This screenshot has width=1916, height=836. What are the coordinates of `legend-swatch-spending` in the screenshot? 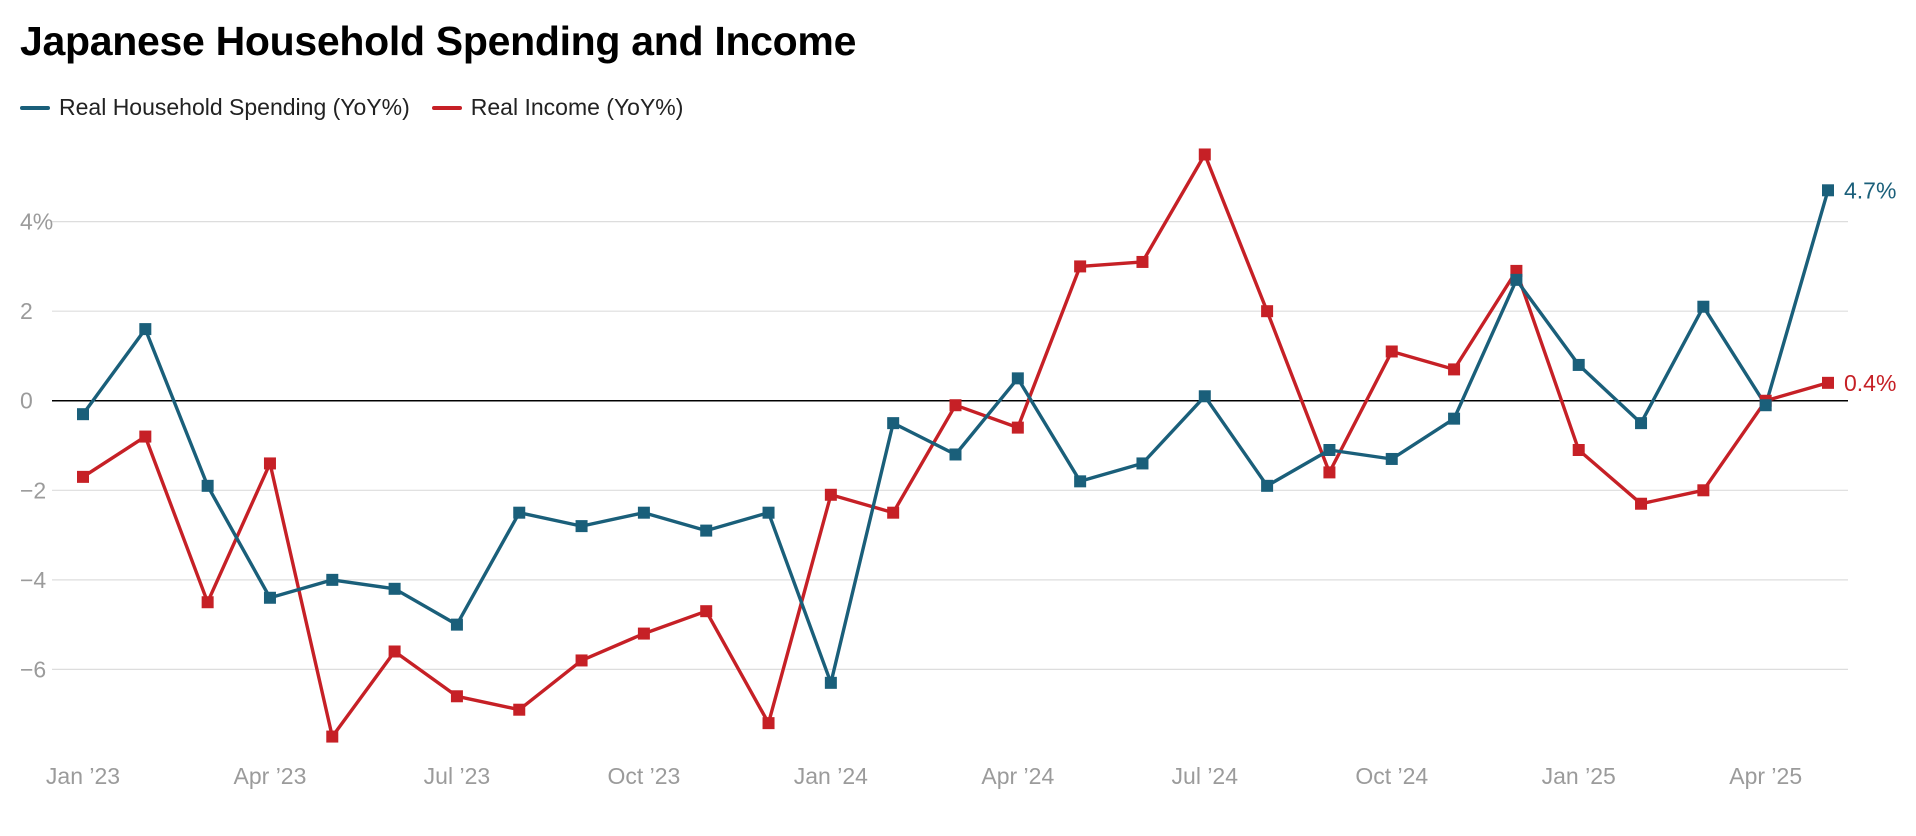 It's located at (35, 107).